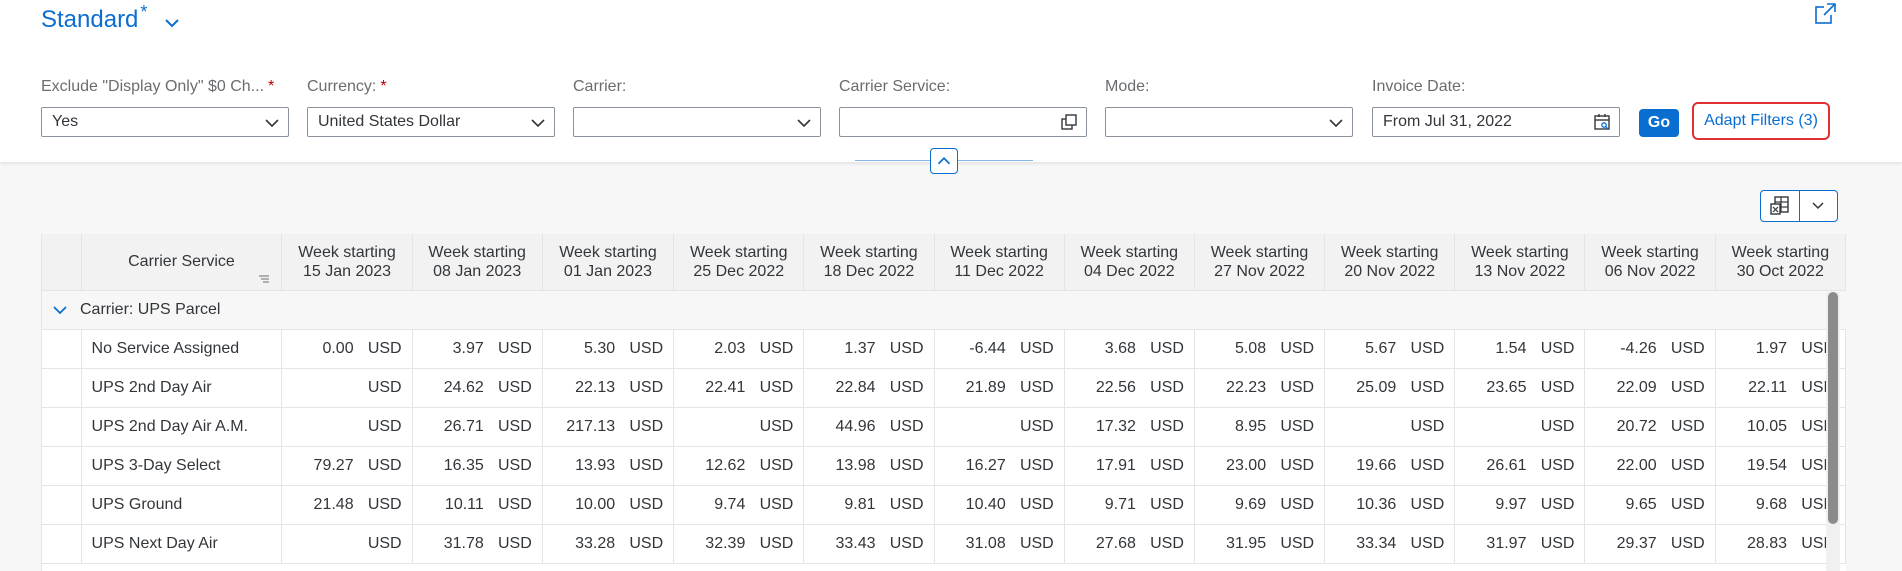 The image size is (1902, 571). I want to click on carrier-service-column-header: Carrier Service, so click(182, 262).